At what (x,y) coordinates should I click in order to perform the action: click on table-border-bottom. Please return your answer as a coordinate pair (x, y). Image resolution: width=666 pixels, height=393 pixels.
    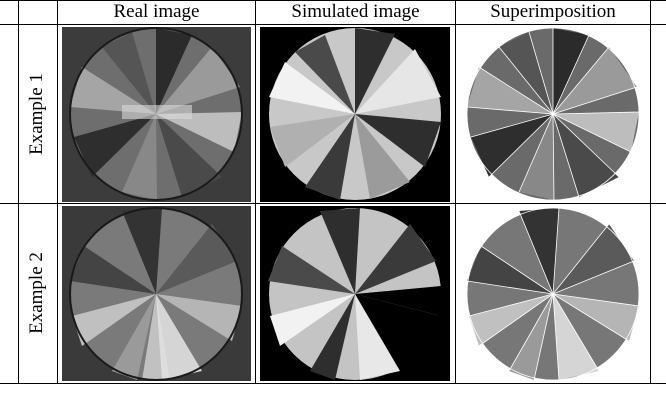
    Looking at the image, I should click on (333, 383).